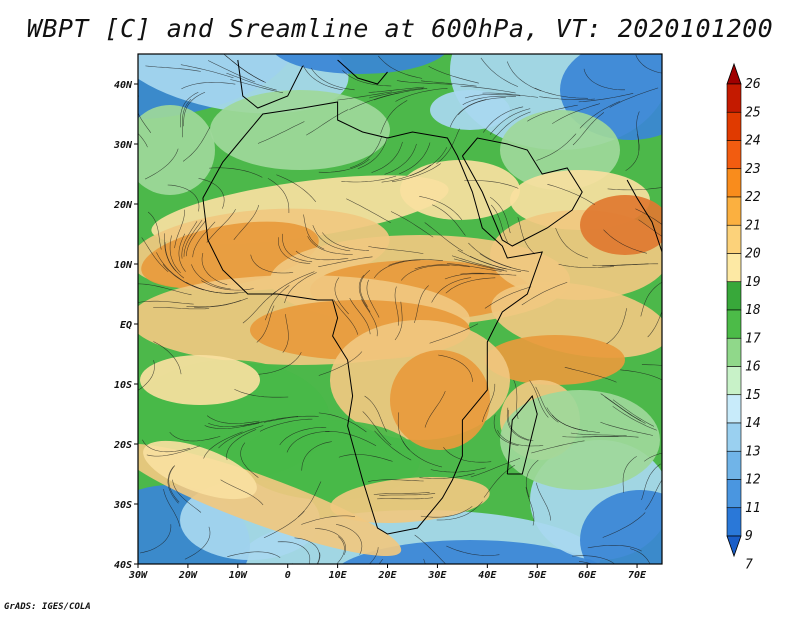 The height and width of the screenshot is (618, 800). What do you see at coordinates (123, 85) in the screenshot?
I see `lat-tick-label: 40N` at bounding box center [123, 85].